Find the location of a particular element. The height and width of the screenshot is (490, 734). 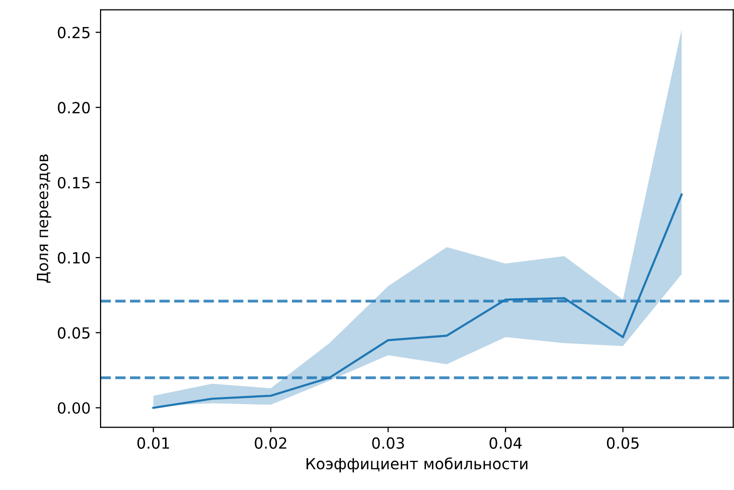

y-tick-label: 0.00 is located at coordinates (74, 408).